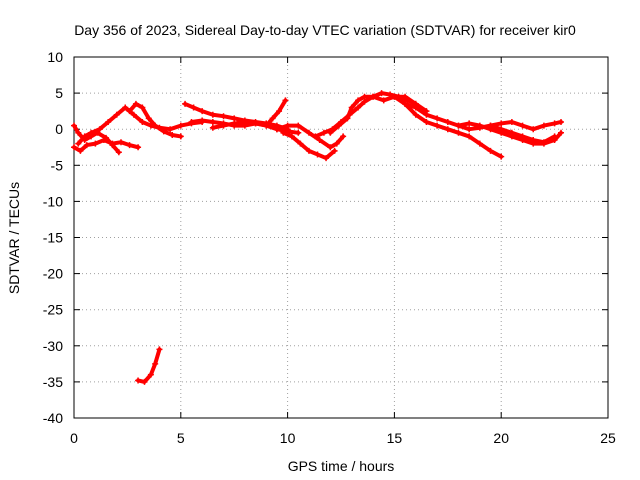  What do you see at coordinates (74, 438) in the screenshot?
I see `x-tick-label: 0` at bounding box center [74, 438].